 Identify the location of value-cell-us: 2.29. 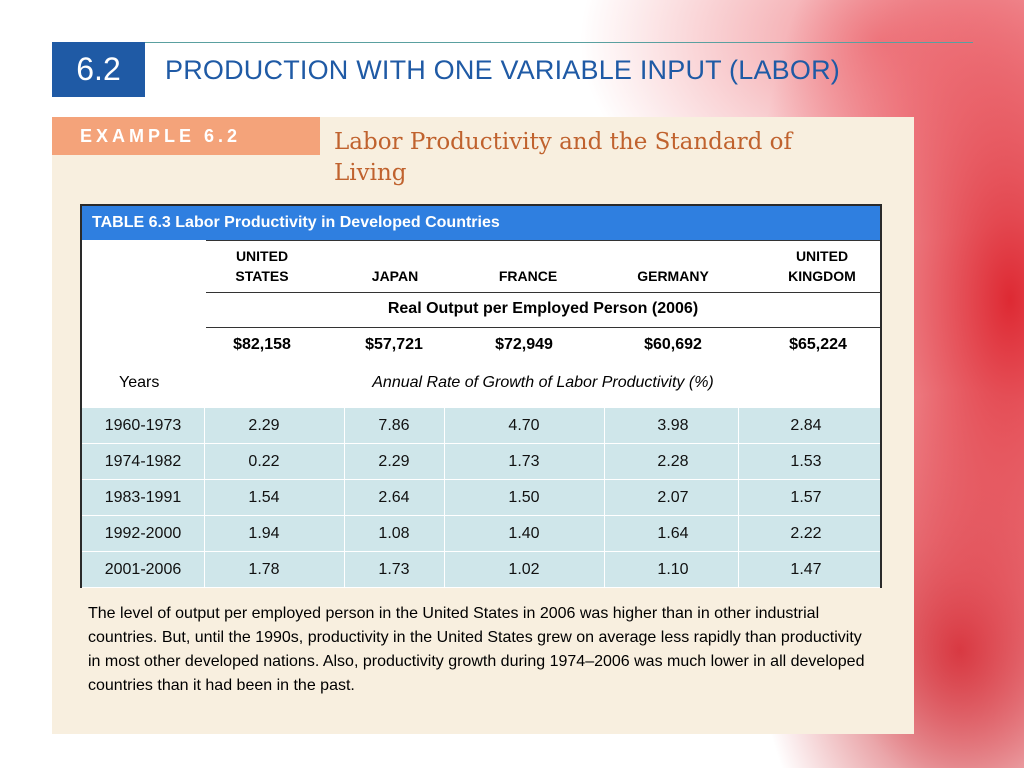
(264, 425).